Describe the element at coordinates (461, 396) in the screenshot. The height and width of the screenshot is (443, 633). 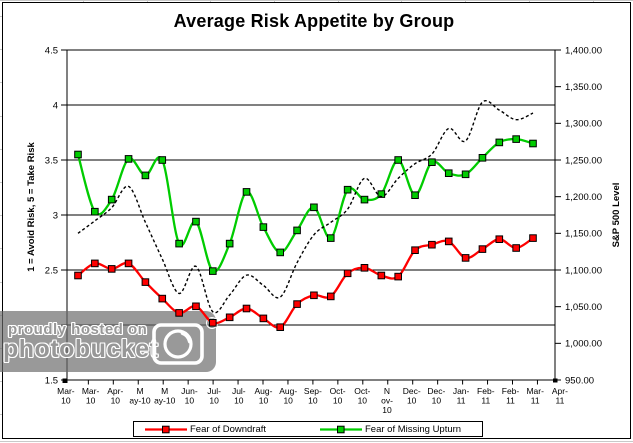
I see `x-tick-label: Jan-11` at that location.